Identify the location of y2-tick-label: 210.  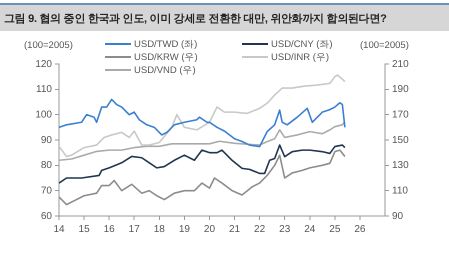
(401, 64).